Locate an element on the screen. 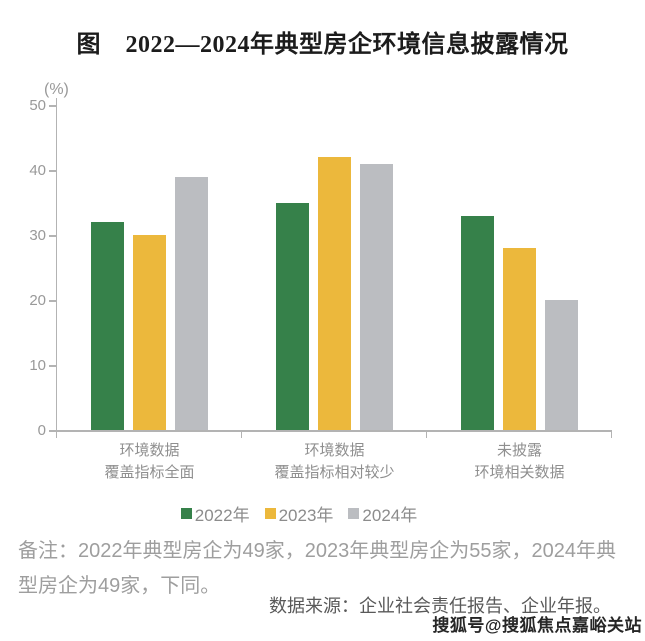  bar-2023年-2 is located at coordinates (334, 293).